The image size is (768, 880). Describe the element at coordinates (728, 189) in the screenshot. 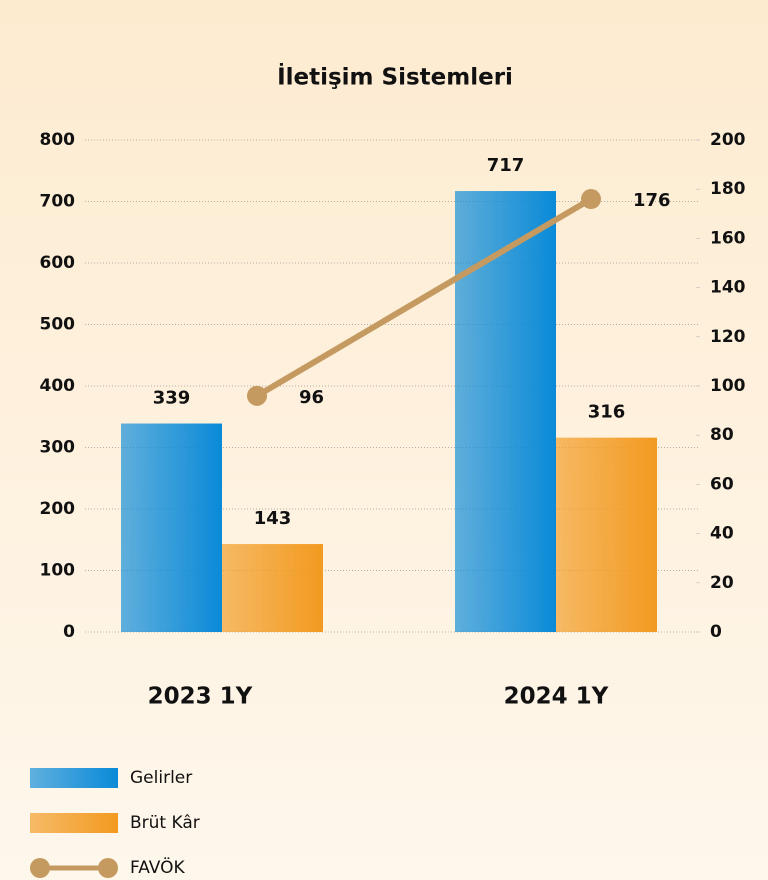

I see `y2-tick-label: 180` at that location.